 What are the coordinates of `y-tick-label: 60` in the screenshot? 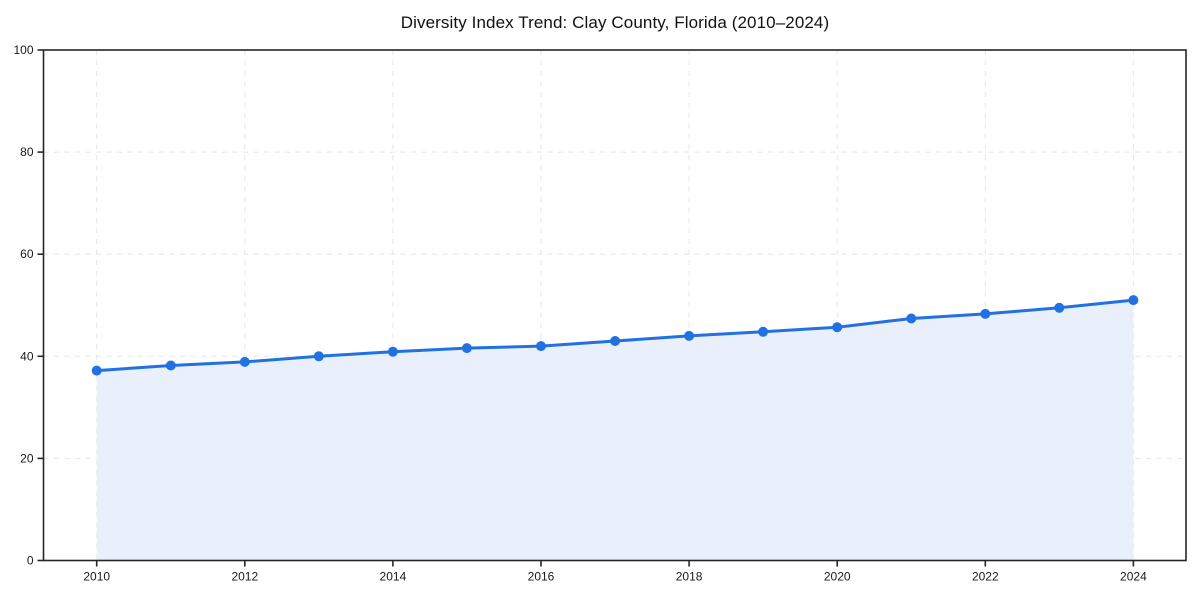 It's located at (27, 254).